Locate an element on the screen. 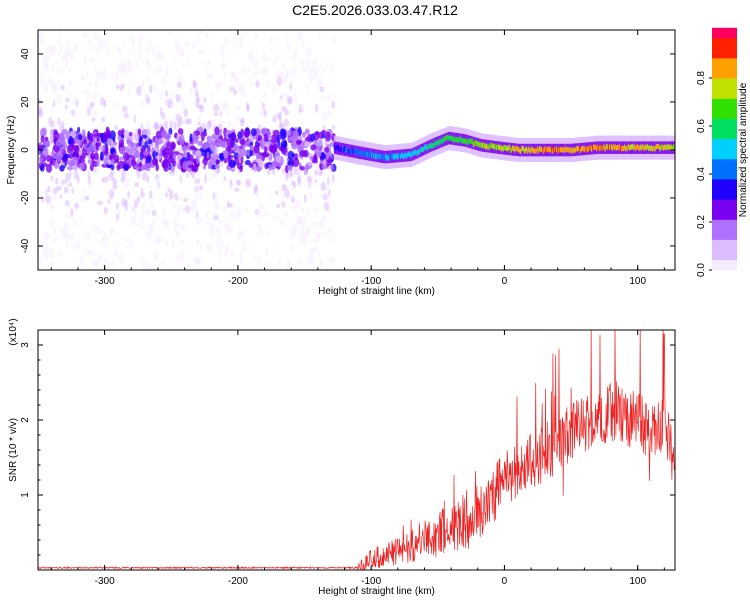  x-tick-label: -200 is located at coordinates (238, 281).